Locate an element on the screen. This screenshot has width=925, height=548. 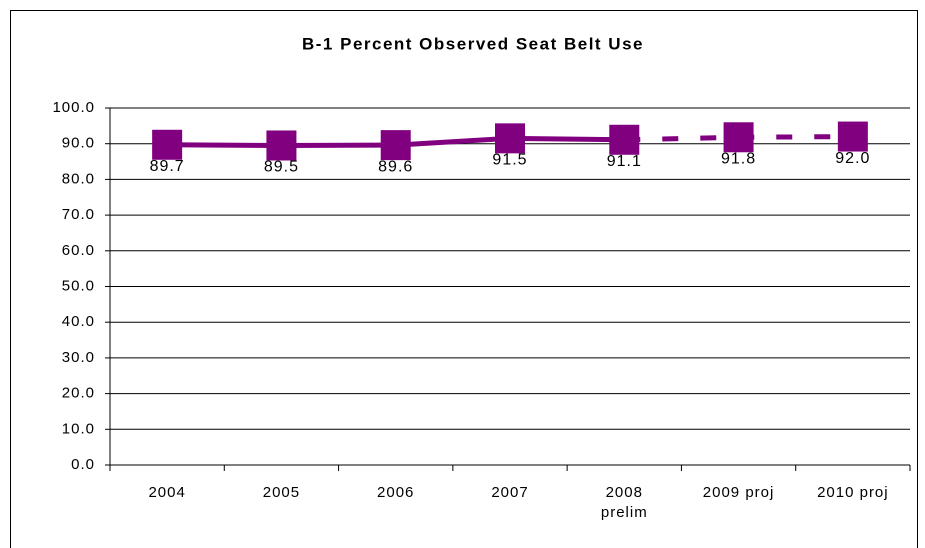
y-tick-label: 10.0 is located at coordinates (78, 428).